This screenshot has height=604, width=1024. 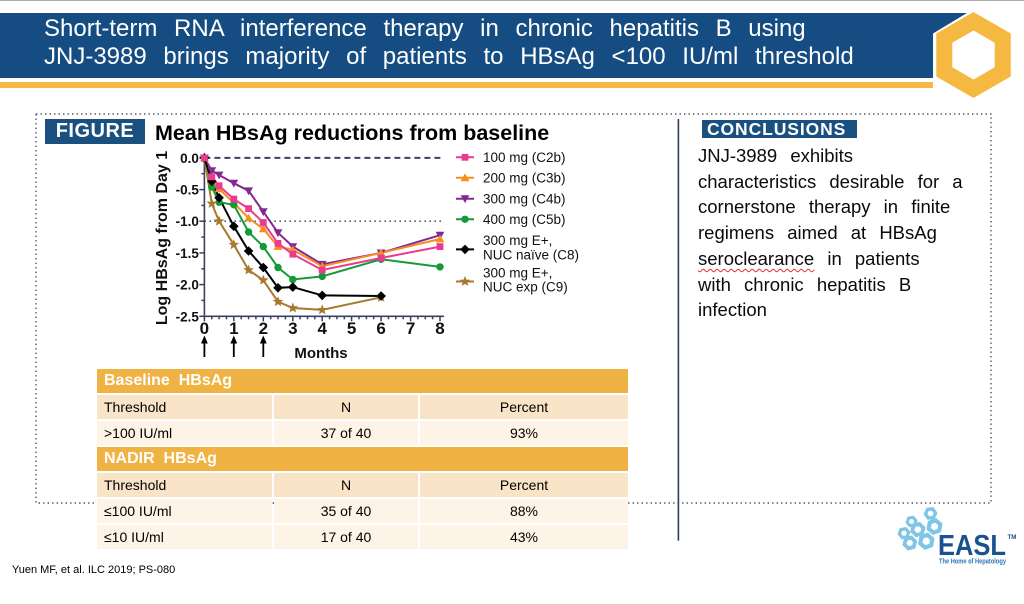 I want to click on svg-text: TM, so click(x=1012, y=537).